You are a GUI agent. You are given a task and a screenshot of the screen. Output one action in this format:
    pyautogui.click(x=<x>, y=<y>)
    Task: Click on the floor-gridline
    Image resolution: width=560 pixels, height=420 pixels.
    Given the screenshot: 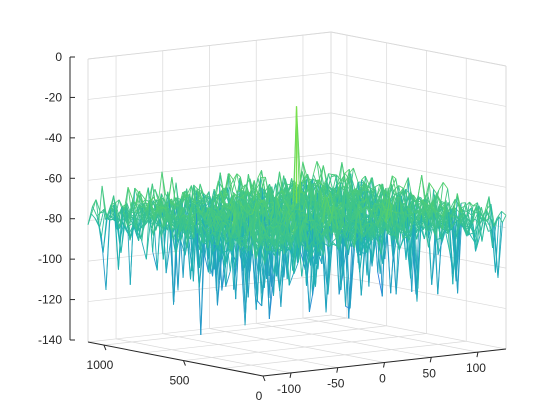 What is the action you would take?
    pyautogui.click(x=390, y=335)
    